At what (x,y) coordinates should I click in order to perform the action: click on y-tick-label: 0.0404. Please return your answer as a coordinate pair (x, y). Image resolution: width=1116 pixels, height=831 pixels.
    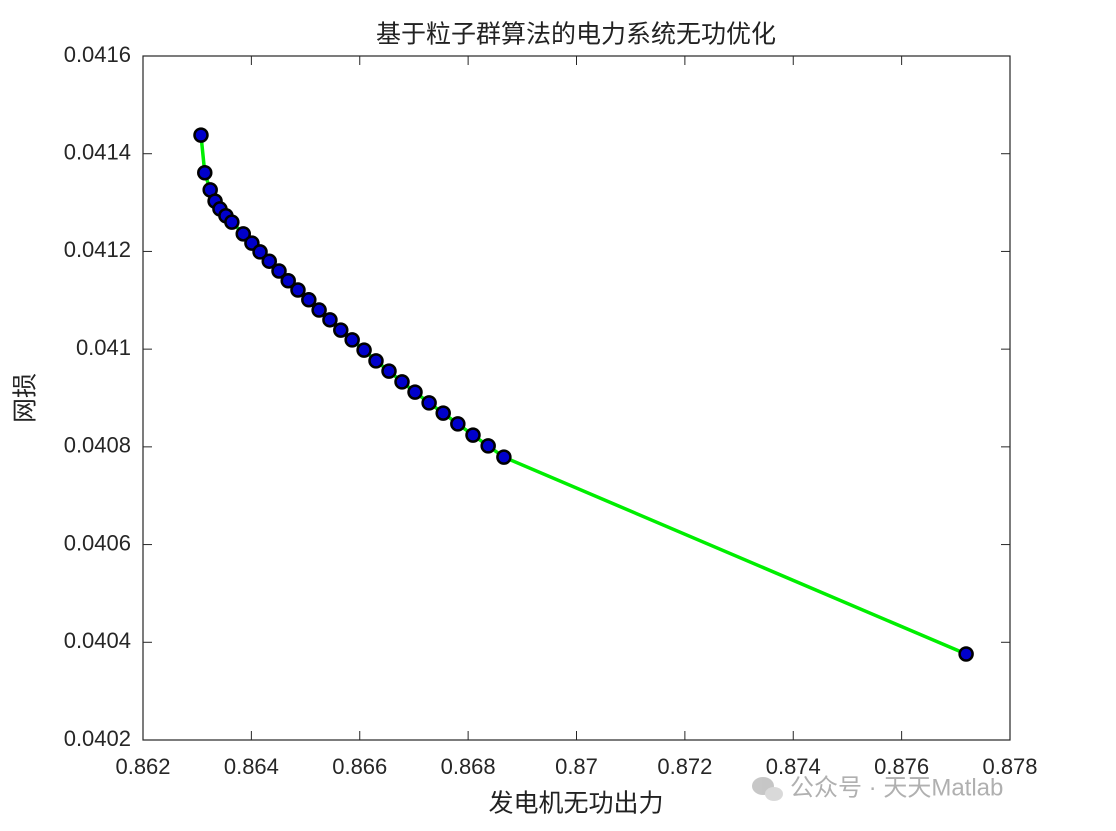
    Looking at the image, I should click on (97, 640).